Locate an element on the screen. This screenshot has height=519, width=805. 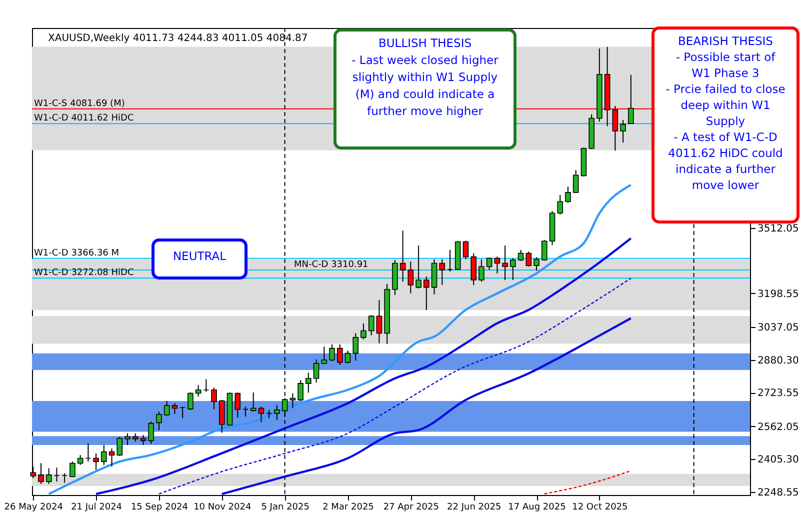
annotation: NEUTRAL is located at coordinates (199, 256).